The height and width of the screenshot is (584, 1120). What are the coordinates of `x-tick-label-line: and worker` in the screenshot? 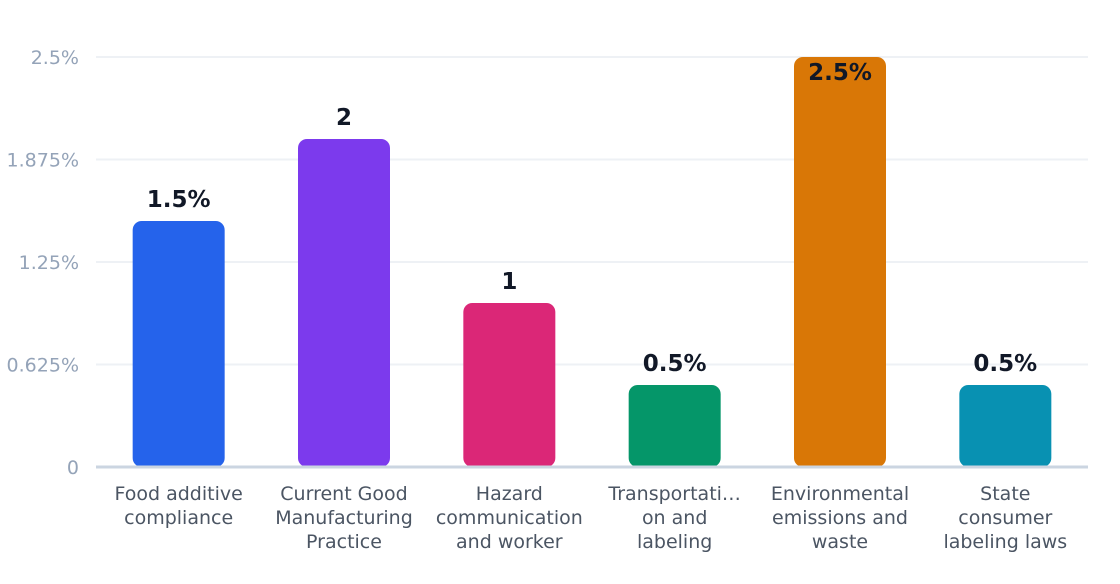 It's located at (509, 542).